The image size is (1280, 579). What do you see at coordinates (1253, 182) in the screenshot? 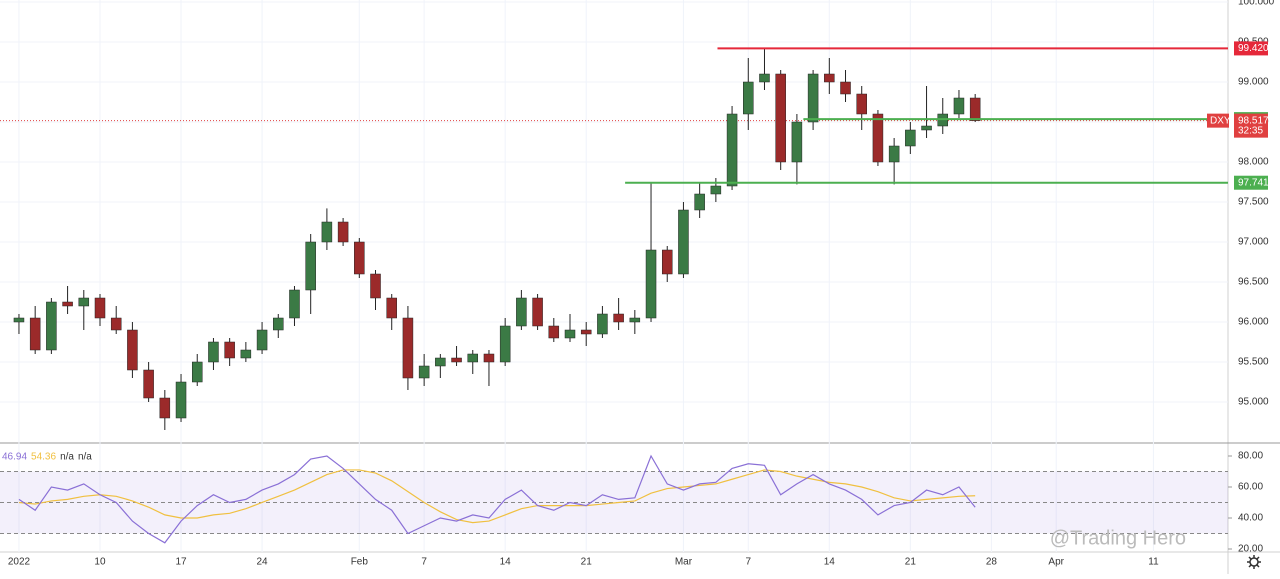
I see `level-label: 97.741` at bounding box center [1253, 182].